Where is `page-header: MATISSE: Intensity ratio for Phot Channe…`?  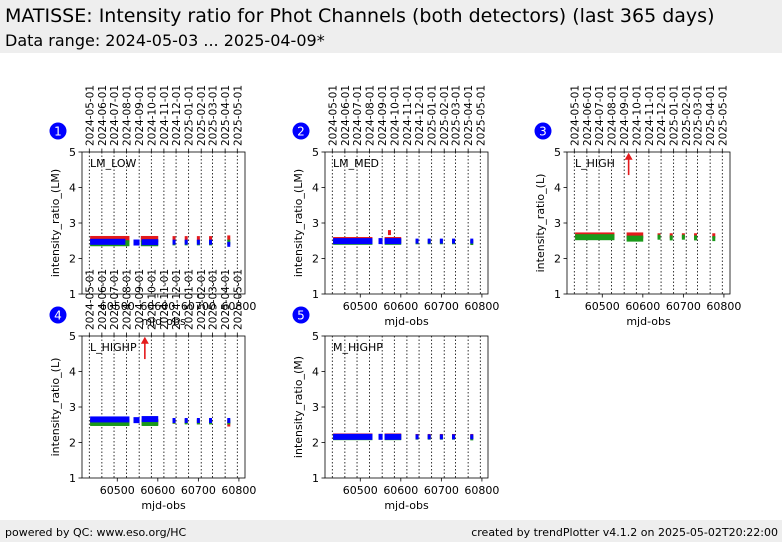 page-header: MATISSE: Intensity ratio for Phot Channe… is located at coordinates (391, 26).